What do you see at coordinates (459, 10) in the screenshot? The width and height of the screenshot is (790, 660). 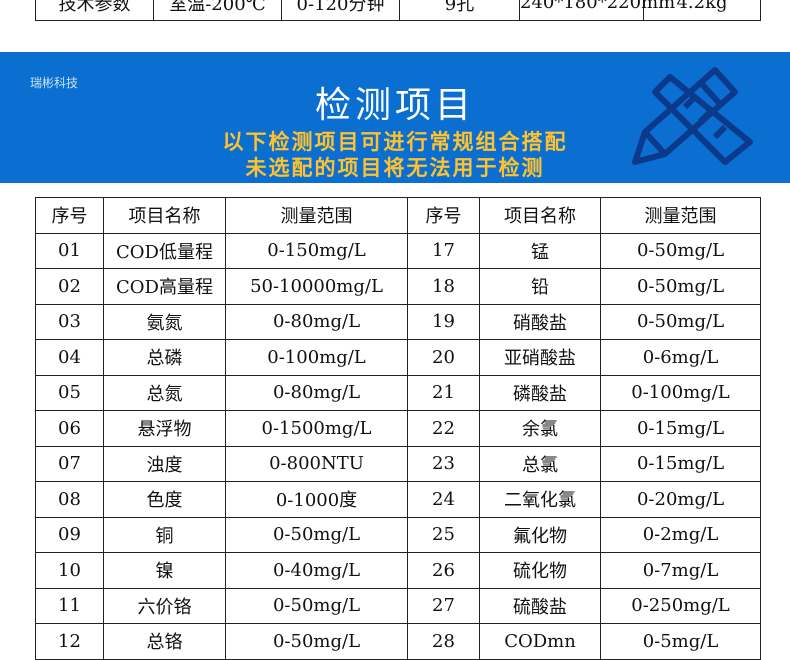 I see `cell: 9孔` at bounding box center [459, 10].